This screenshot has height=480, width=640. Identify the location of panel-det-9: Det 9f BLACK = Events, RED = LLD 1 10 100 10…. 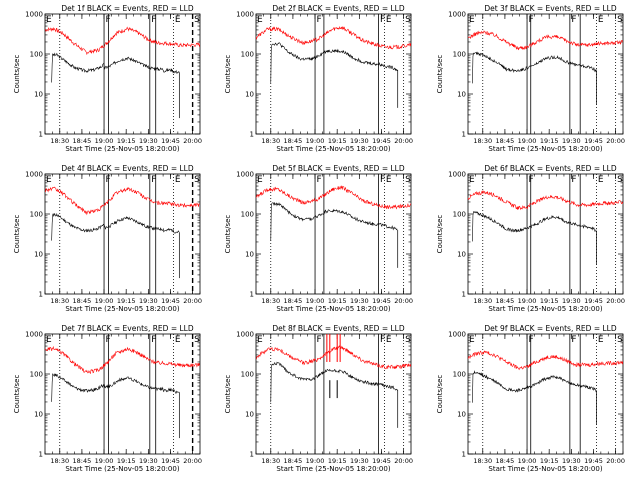
(530, 398).